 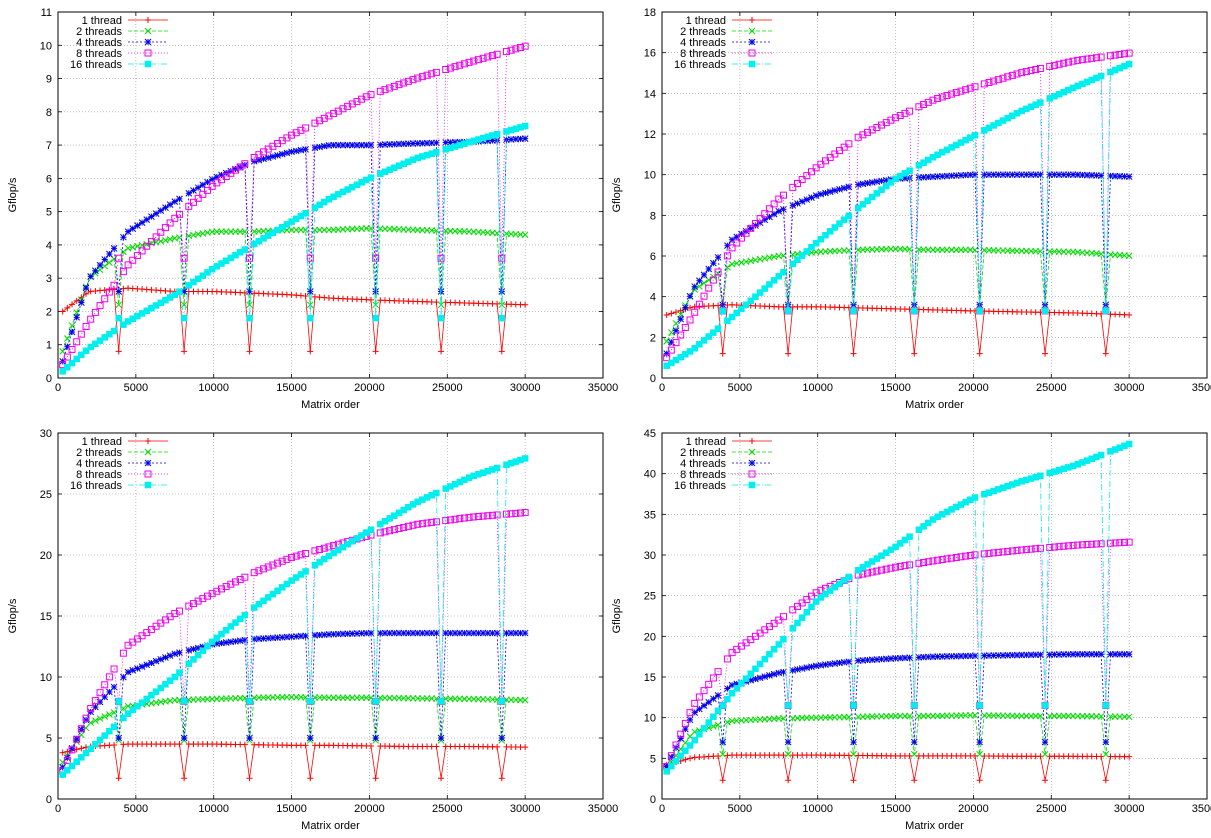 What do you see at coordinates (898, 710) in the screenshot?
I see `series-4-threads` at bounding box center [898, 710].